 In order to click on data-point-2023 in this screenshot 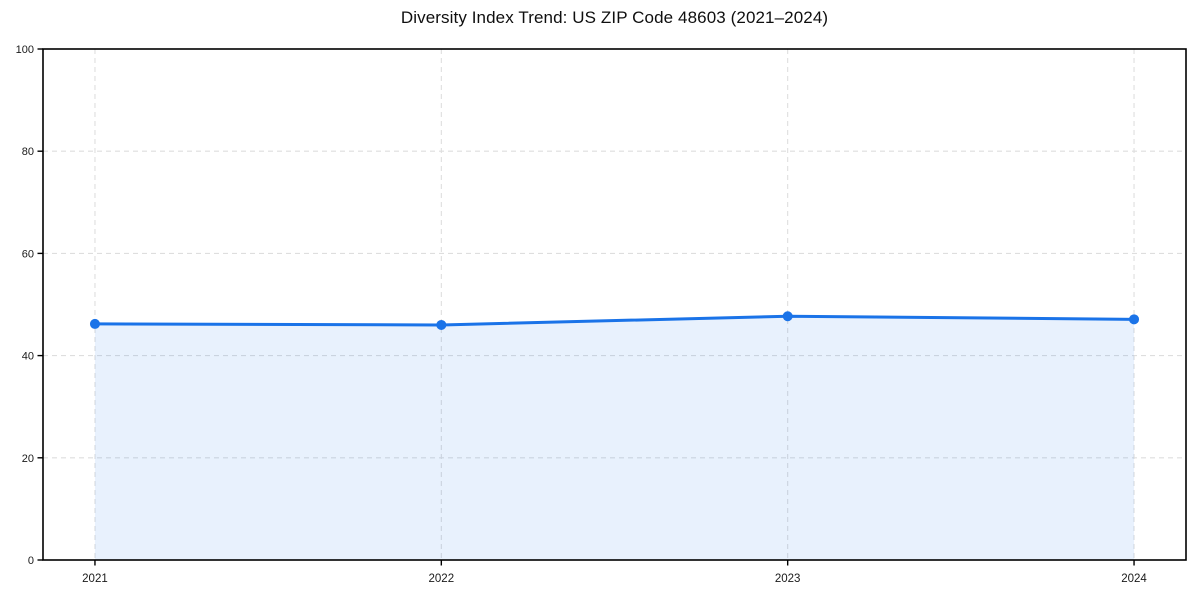, I will do `click(787, 316)`.